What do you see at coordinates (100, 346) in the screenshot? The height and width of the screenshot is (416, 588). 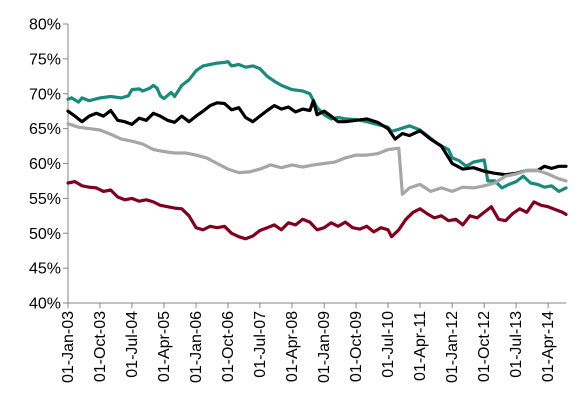 I see `x-tick-label: 01-Oct-03` at bounding box center [100, 346].